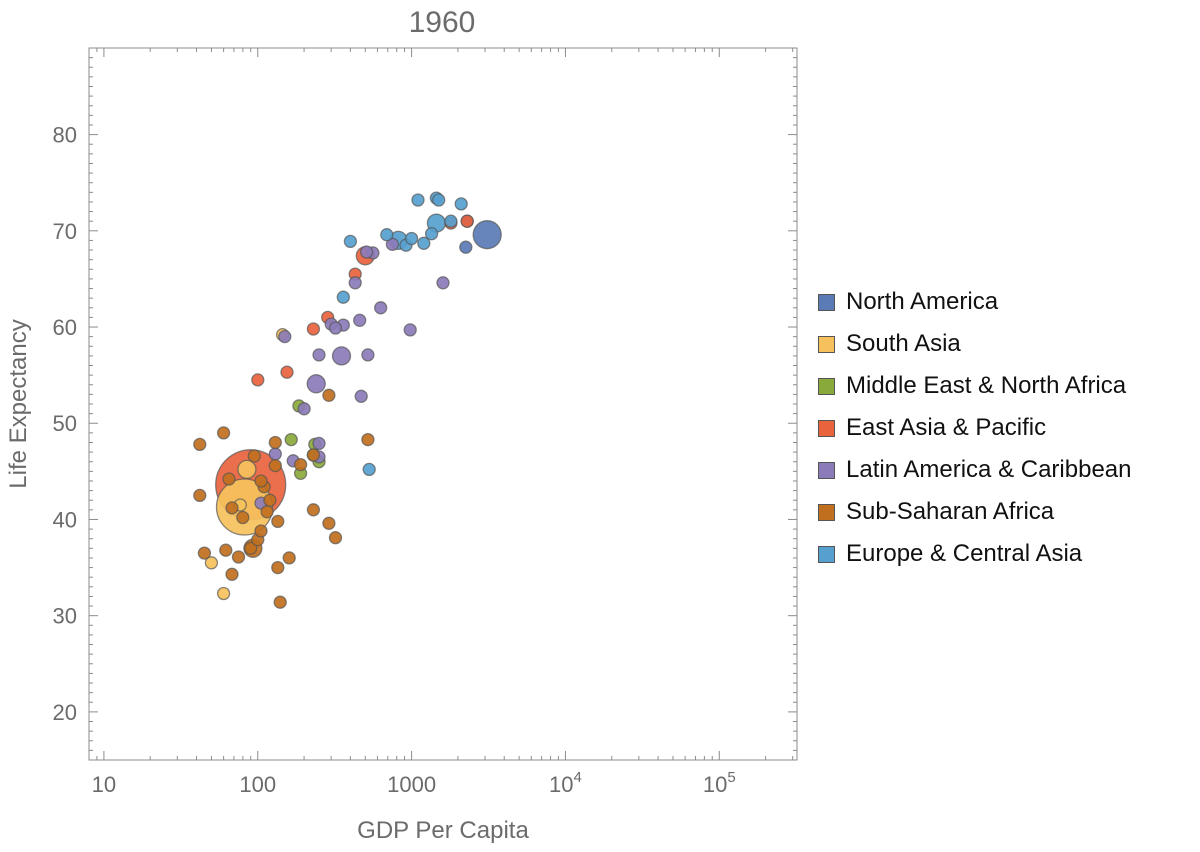 The height and width of the screenshot is (852, 1200). I want to click on y-tick-label: 60, so click(65, 327).